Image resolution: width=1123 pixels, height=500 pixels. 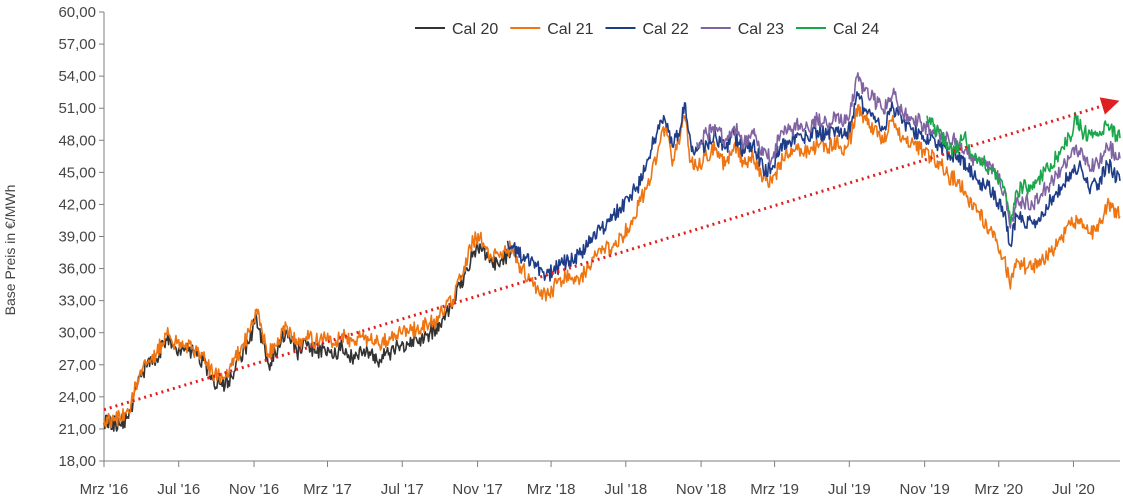 What do you see at coordinates (77, 397) in the screenshot?
I see `y-tick-label: 24,00` at bounding box center [77, 397].